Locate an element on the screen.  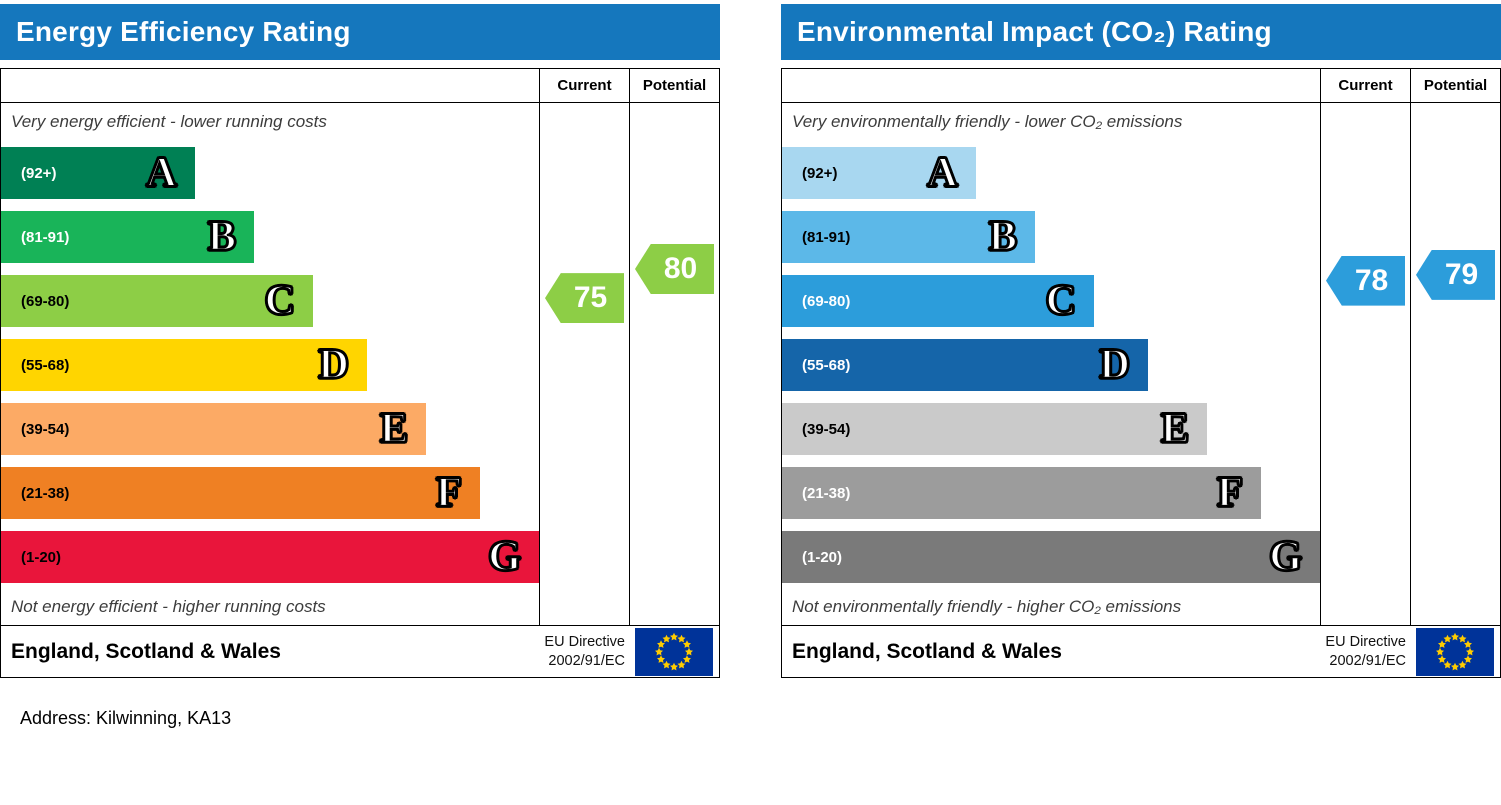
potential-arrow: 79 is located at coordinates (1455, 274).